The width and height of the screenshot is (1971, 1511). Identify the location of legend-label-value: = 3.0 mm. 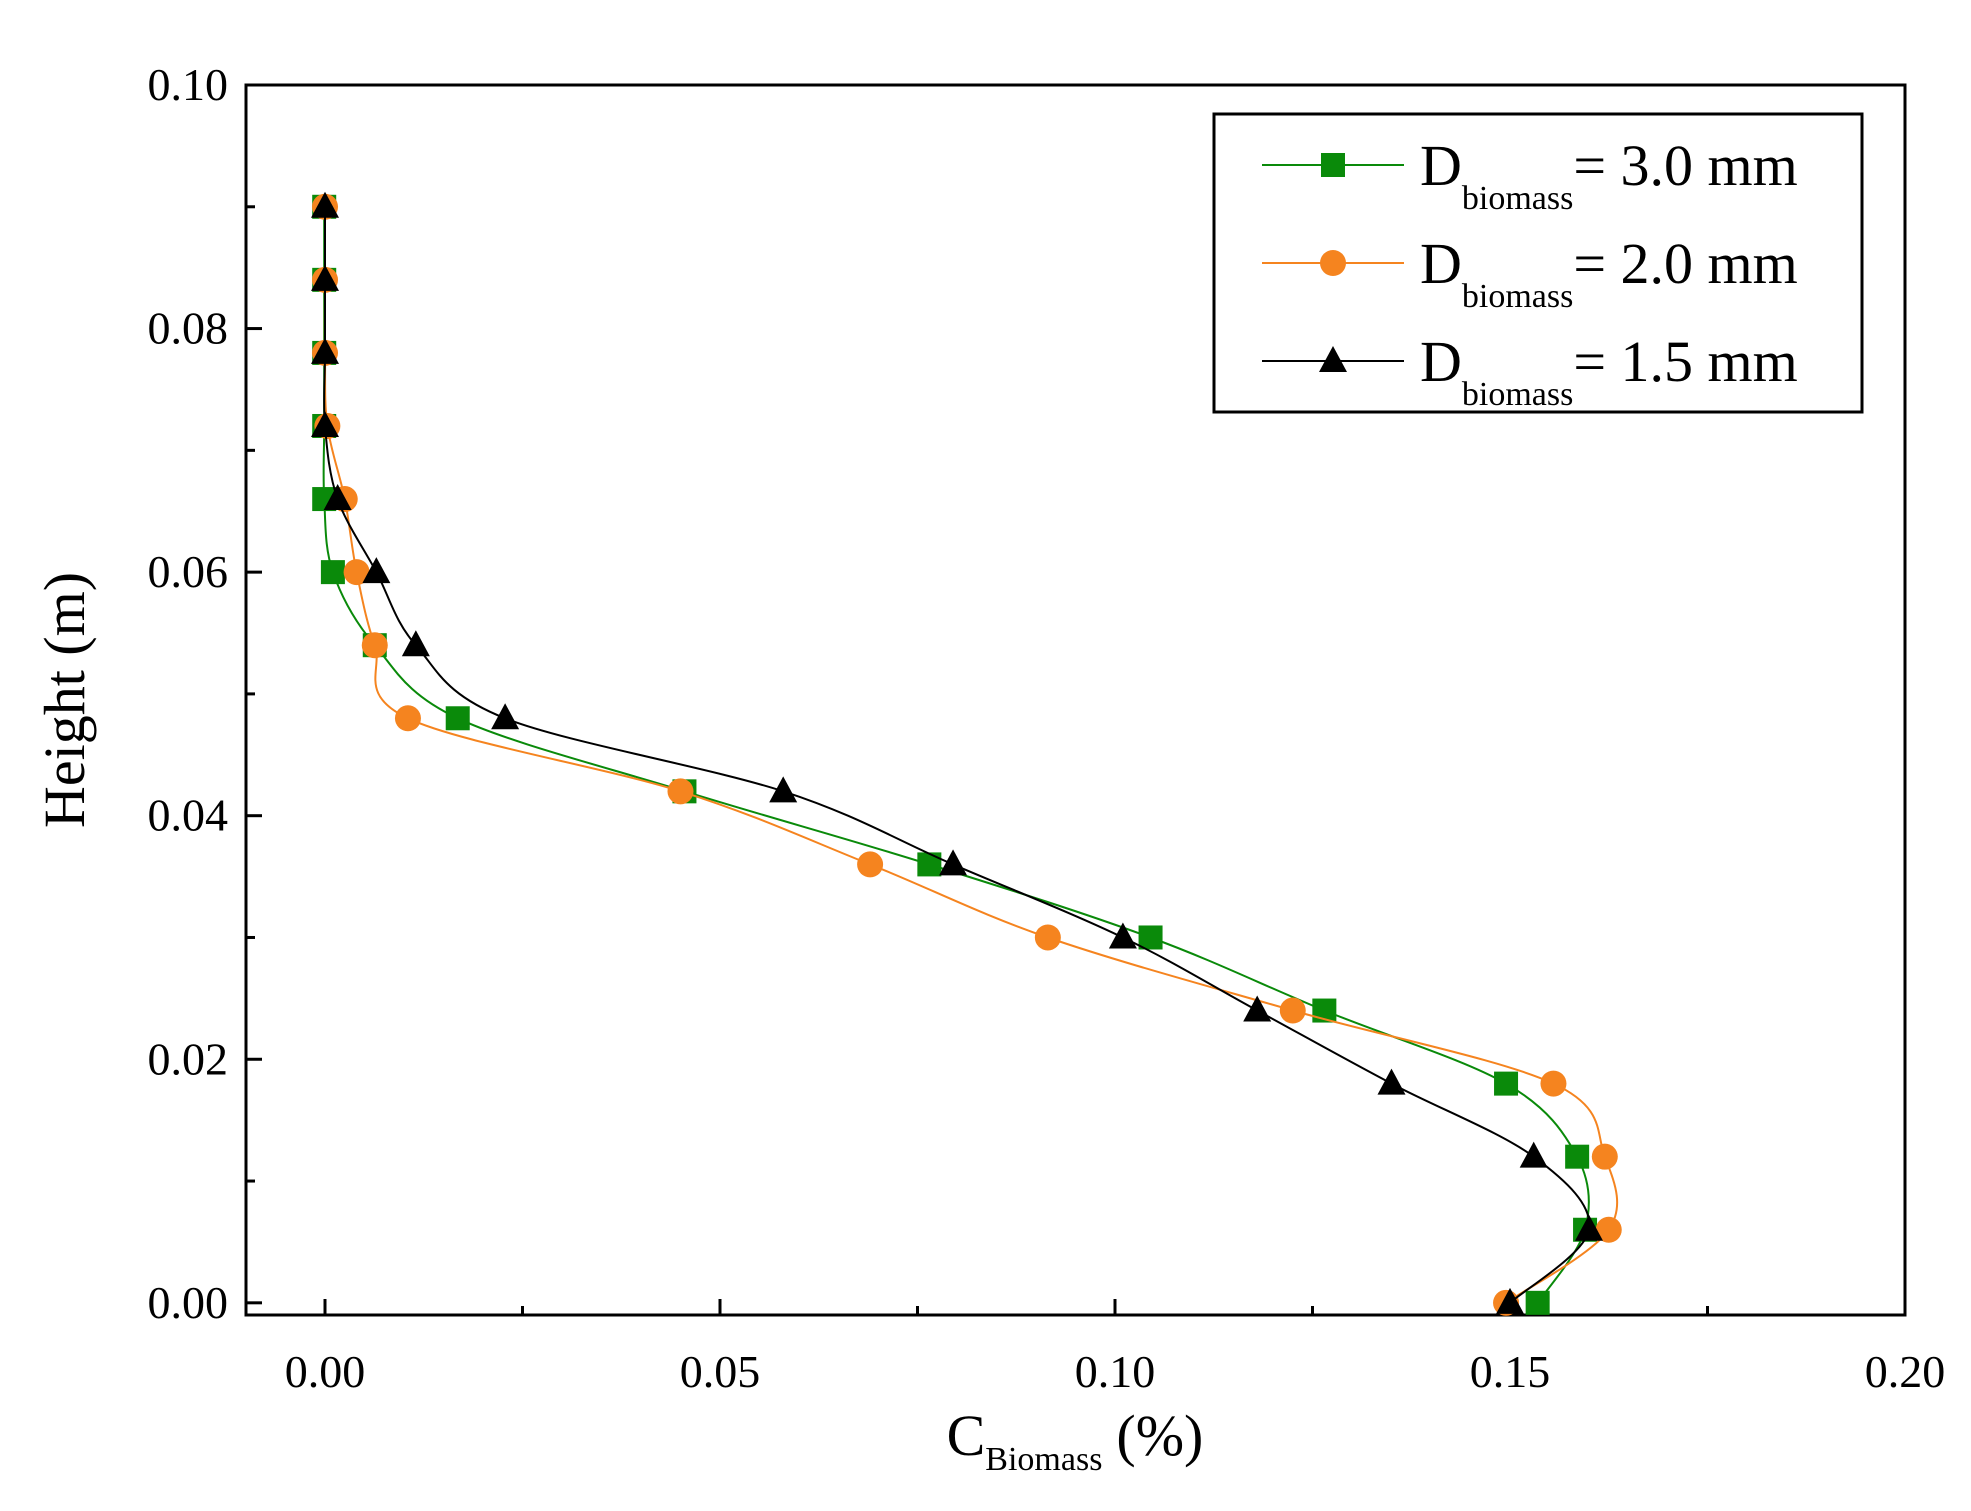
(1685, 165).